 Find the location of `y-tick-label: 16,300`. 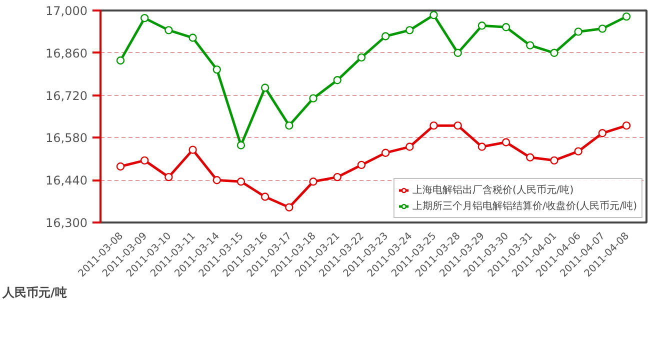

y-tick-label: 16,300 is located at coordinates (67, 223).